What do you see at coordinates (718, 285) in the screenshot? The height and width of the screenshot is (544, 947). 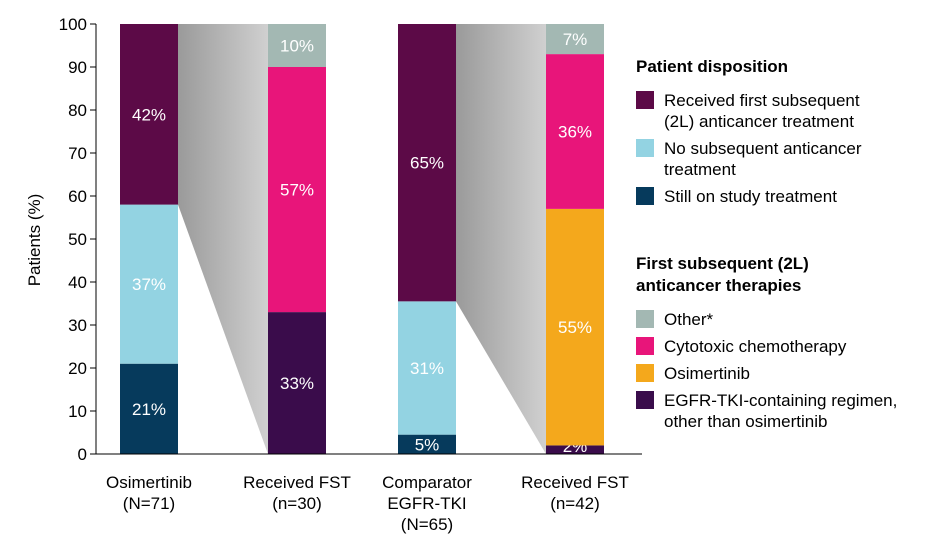 I see `legend-title: anticancer therapies` at bounding box center [718, 285].